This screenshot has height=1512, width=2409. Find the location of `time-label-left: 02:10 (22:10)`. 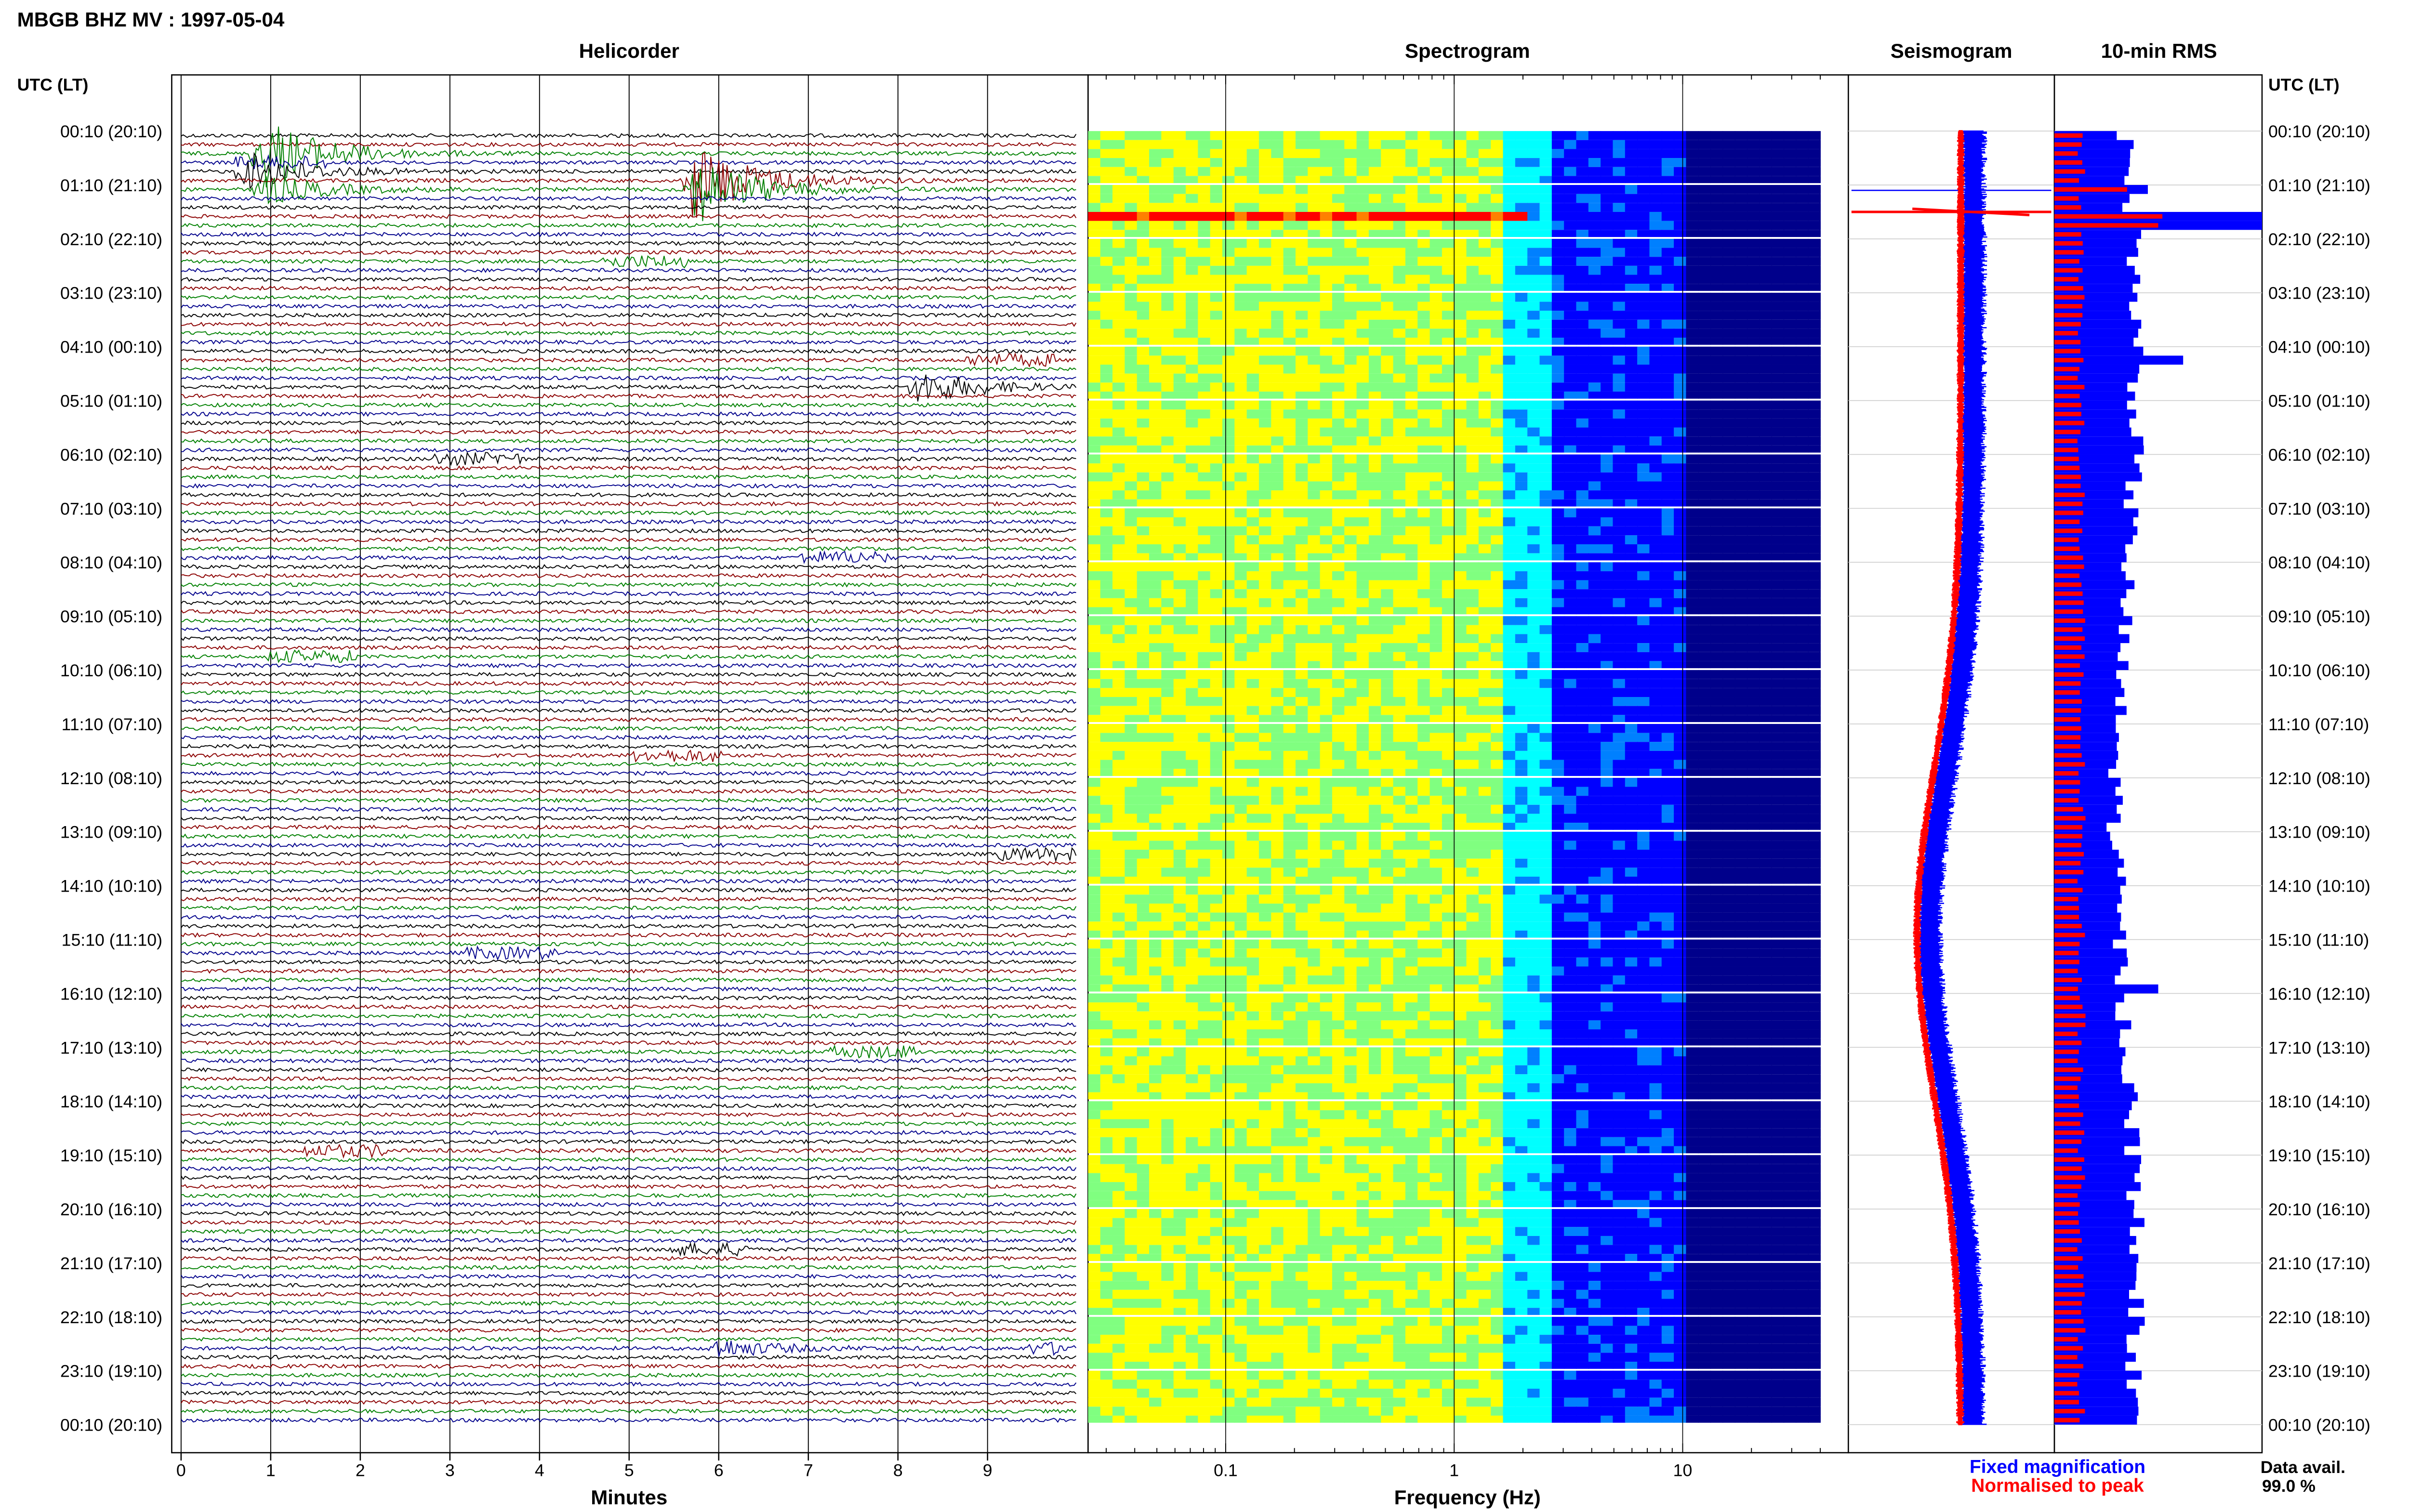

time-label-left: 02:10 (22:10) is located at coordinates (111, 239).